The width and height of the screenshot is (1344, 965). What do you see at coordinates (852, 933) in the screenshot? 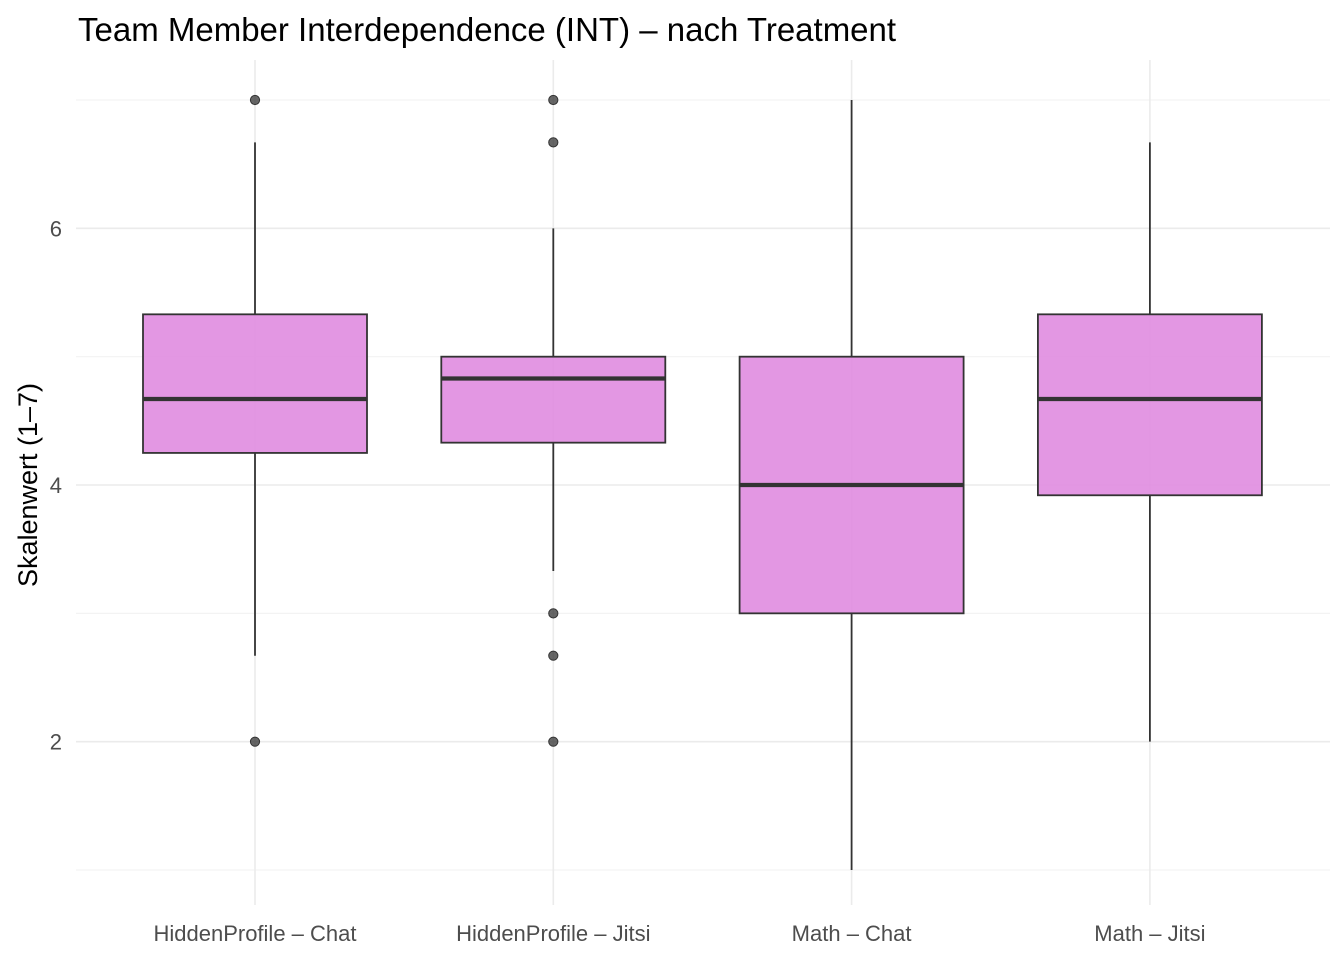
I see `x-tick-label: Math – Chat` at bounding box center [852, 933].